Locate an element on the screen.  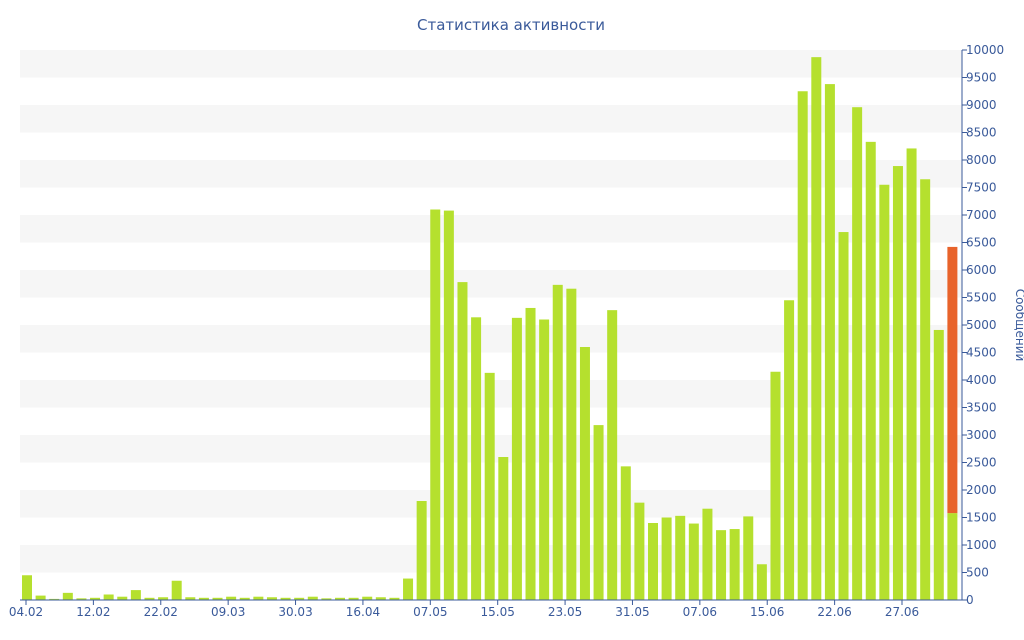
x-tick-label: 30.03 is located at coordinates (295, 612).